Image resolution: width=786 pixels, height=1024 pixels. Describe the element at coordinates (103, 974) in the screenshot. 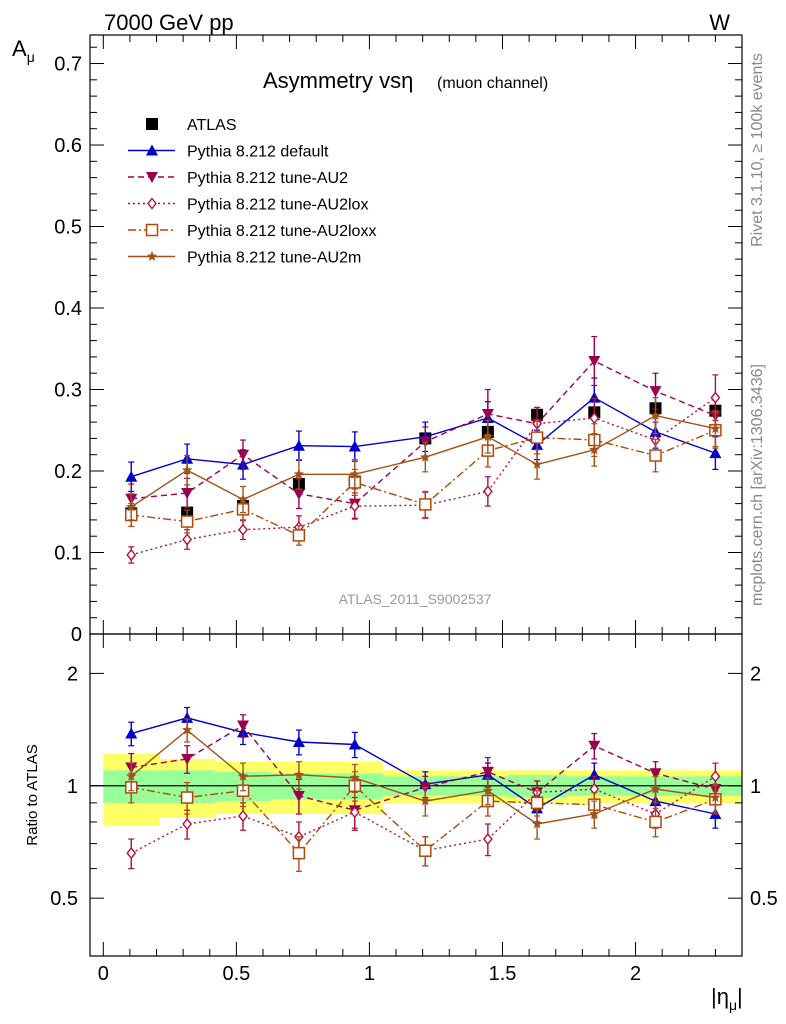

I see `xtick-label: 0` at that location.